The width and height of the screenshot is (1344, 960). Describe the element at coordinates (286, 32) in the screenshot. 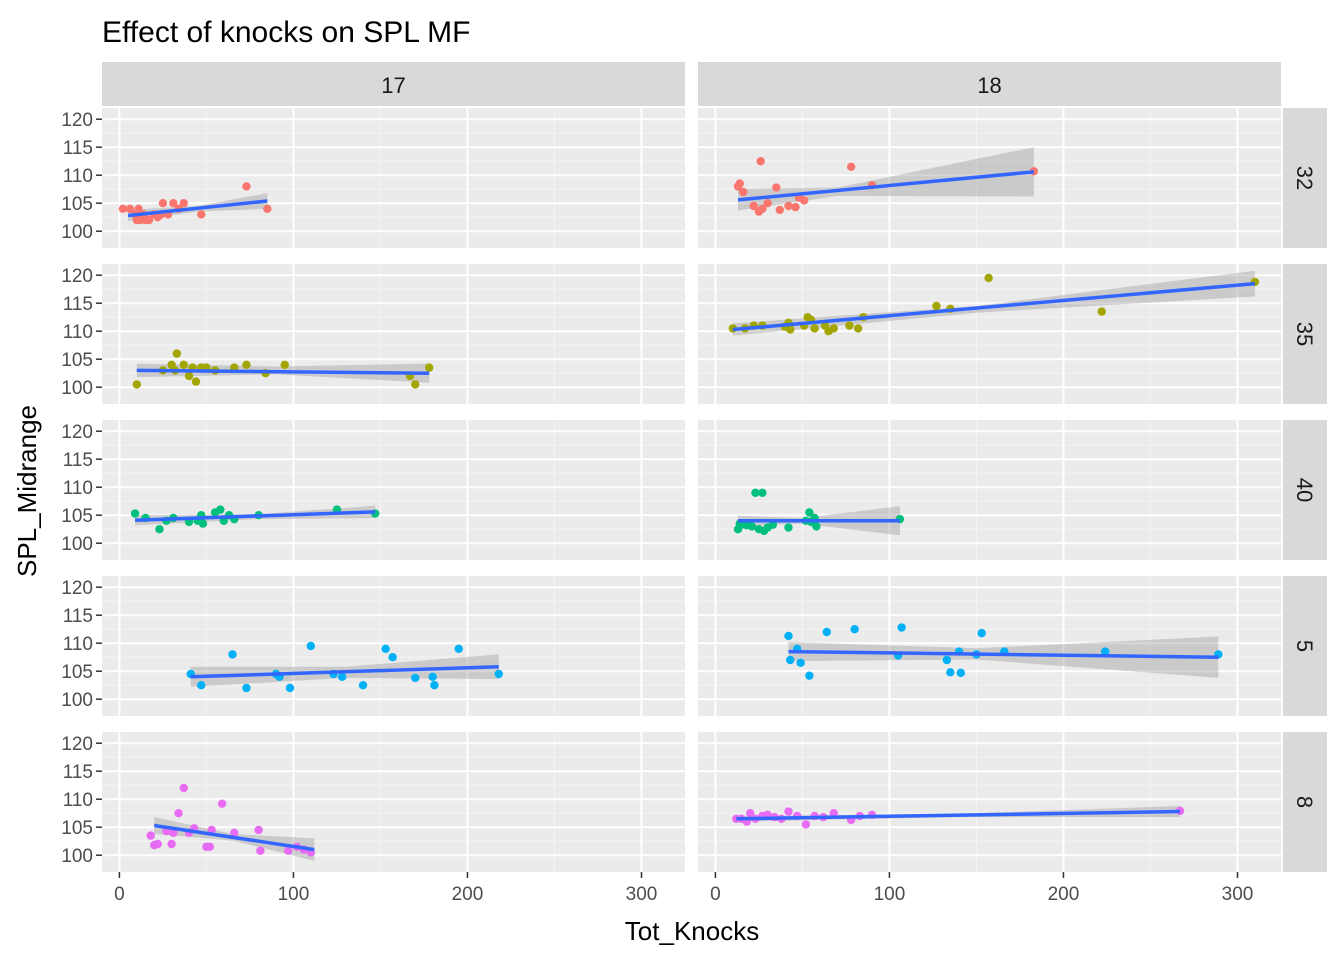

I see `chart-title: Effect of knocks on SPL MF` at that location.